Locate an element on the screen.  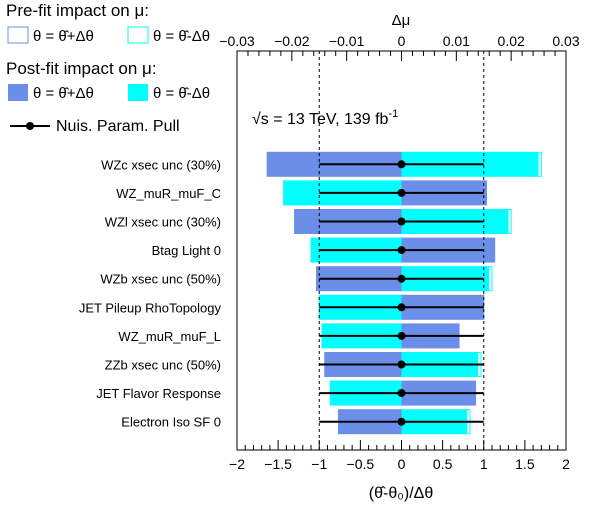
legend-postfit-title: Post-fit impact on μ: is located at coordinates (81, 68).